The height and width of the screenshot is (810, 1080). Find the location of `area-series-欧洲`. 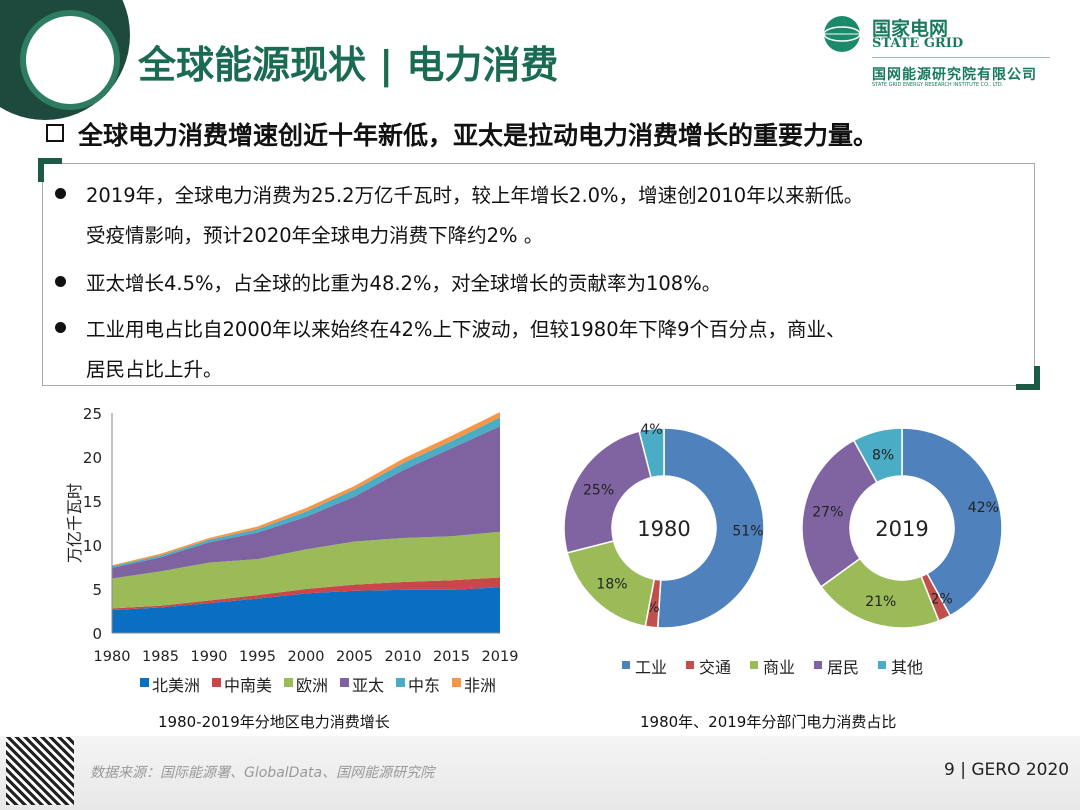

area-series-欧洲 is located at coordinates (306, 570).